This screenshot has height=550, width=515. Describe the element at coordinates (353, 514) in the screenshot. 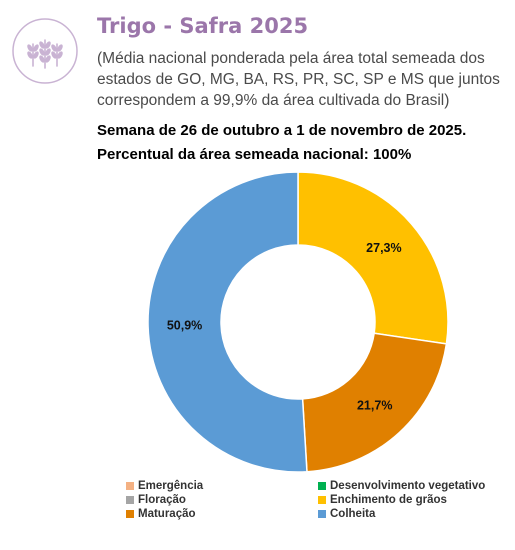

I see `legend-label: Colheita` at that location.